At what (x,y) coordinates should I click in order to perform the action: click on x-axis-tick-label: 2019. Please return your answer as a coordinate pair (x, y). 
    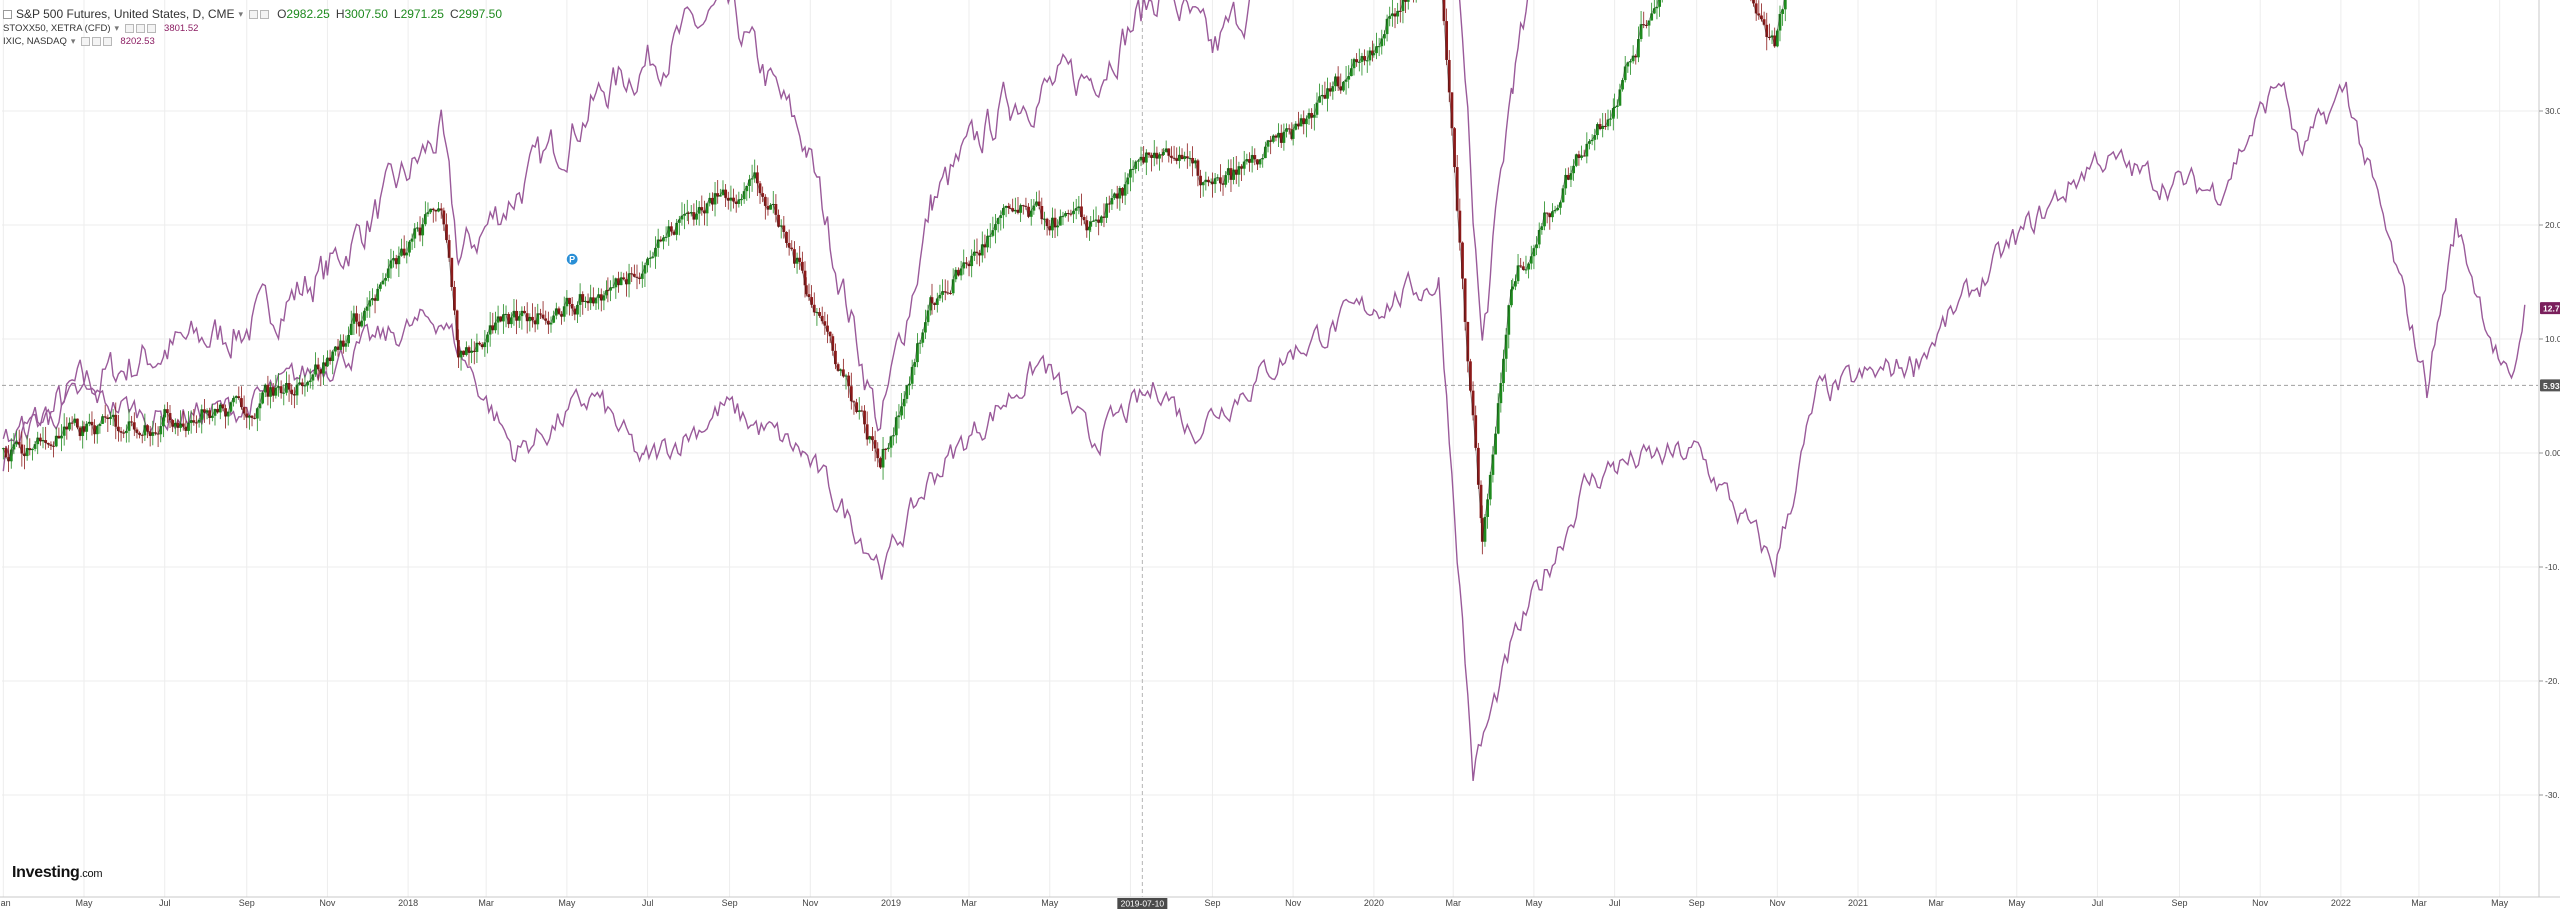
    Looking at the image, I should click on (891, 903).